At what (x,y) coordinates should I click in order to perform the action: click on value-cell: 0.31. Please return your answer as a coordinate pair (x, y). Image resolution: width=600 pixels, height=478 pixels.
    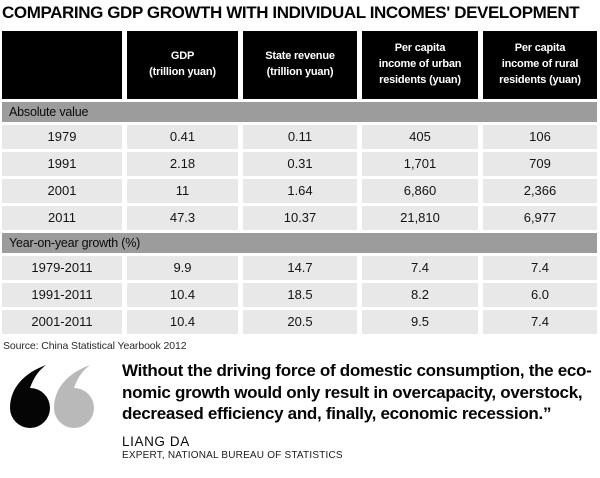
    Looking at the image, I should click on (300, 164).